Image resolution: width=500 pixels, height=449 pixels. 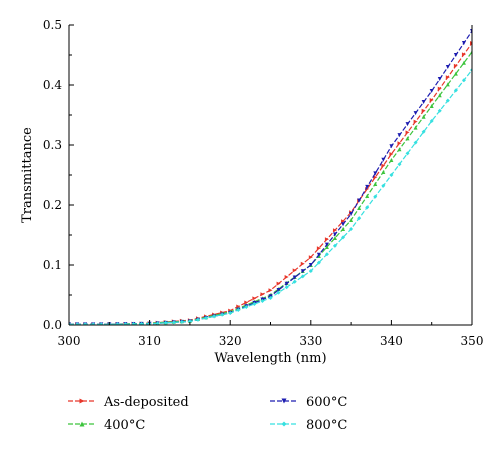 What do you see at coordinates (69, 341) in the screenshot?
I see `x-tick-label: 300` at bounding box center [69, 341].